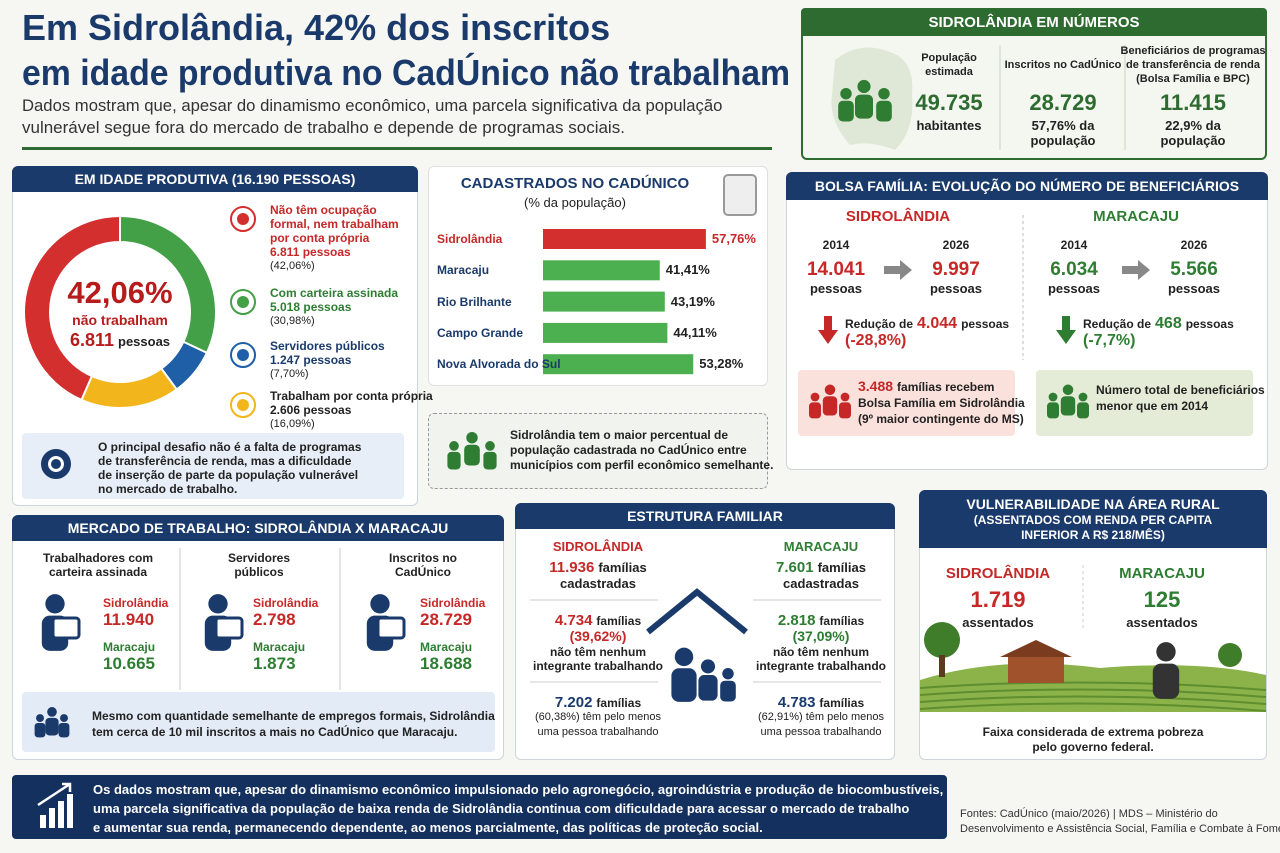 The image size is (1280, 853). I want to click on none-working: 4.734 famílias, so click(598, 621).